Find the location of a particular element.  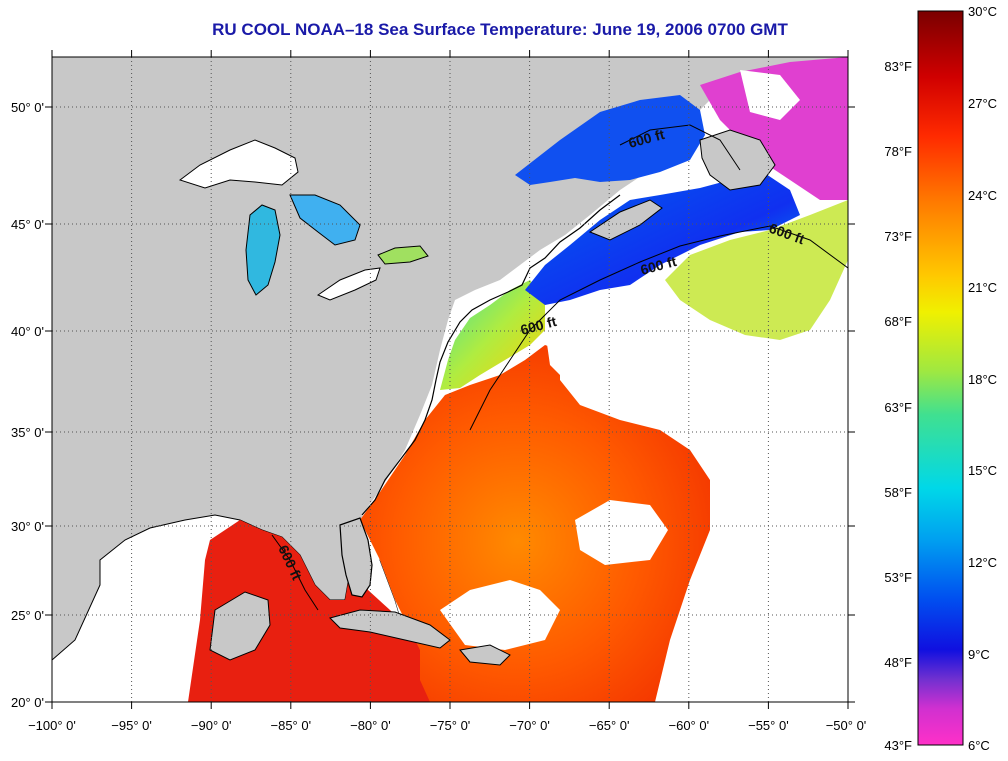

gulf-warm-swath is located at coordinates (314, 611).